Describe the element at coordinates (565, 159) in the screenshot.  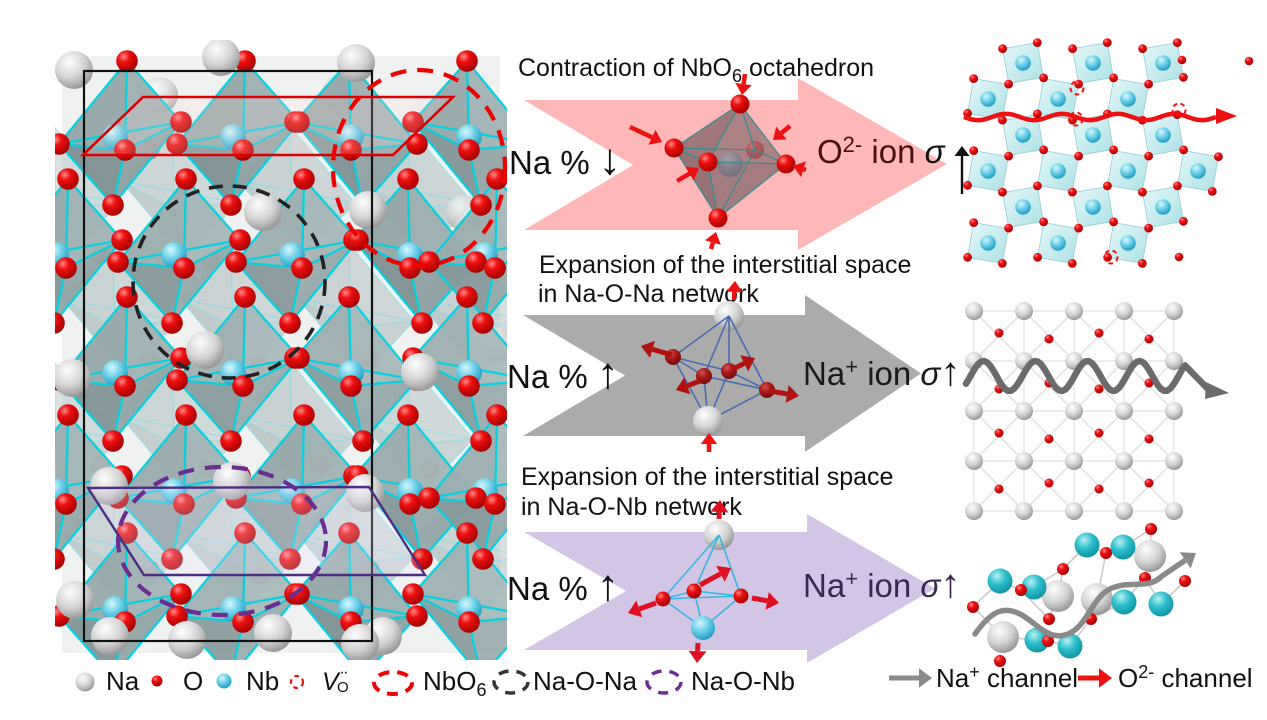
I see `svg-text: Na % ↓` at that location.